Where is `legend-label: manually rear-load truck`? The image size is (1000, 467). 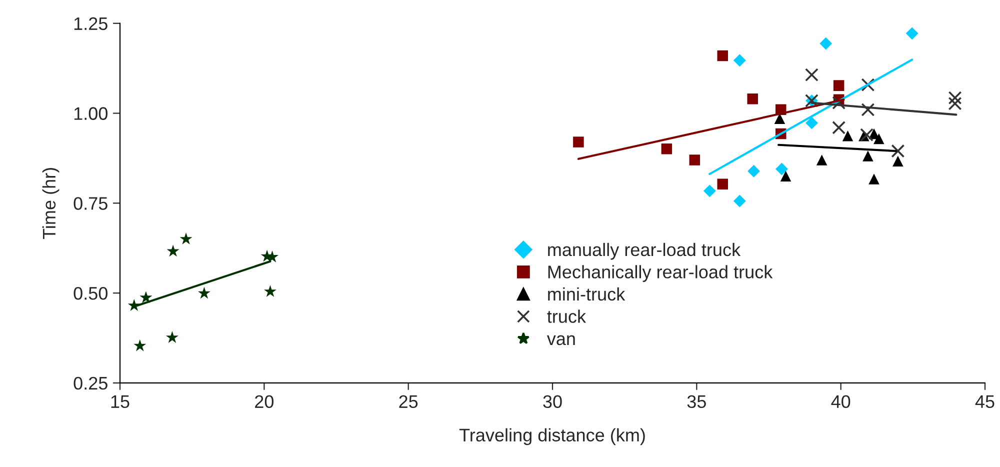
legend-label: manually rear-load truck is located at coordinates (644, 251).